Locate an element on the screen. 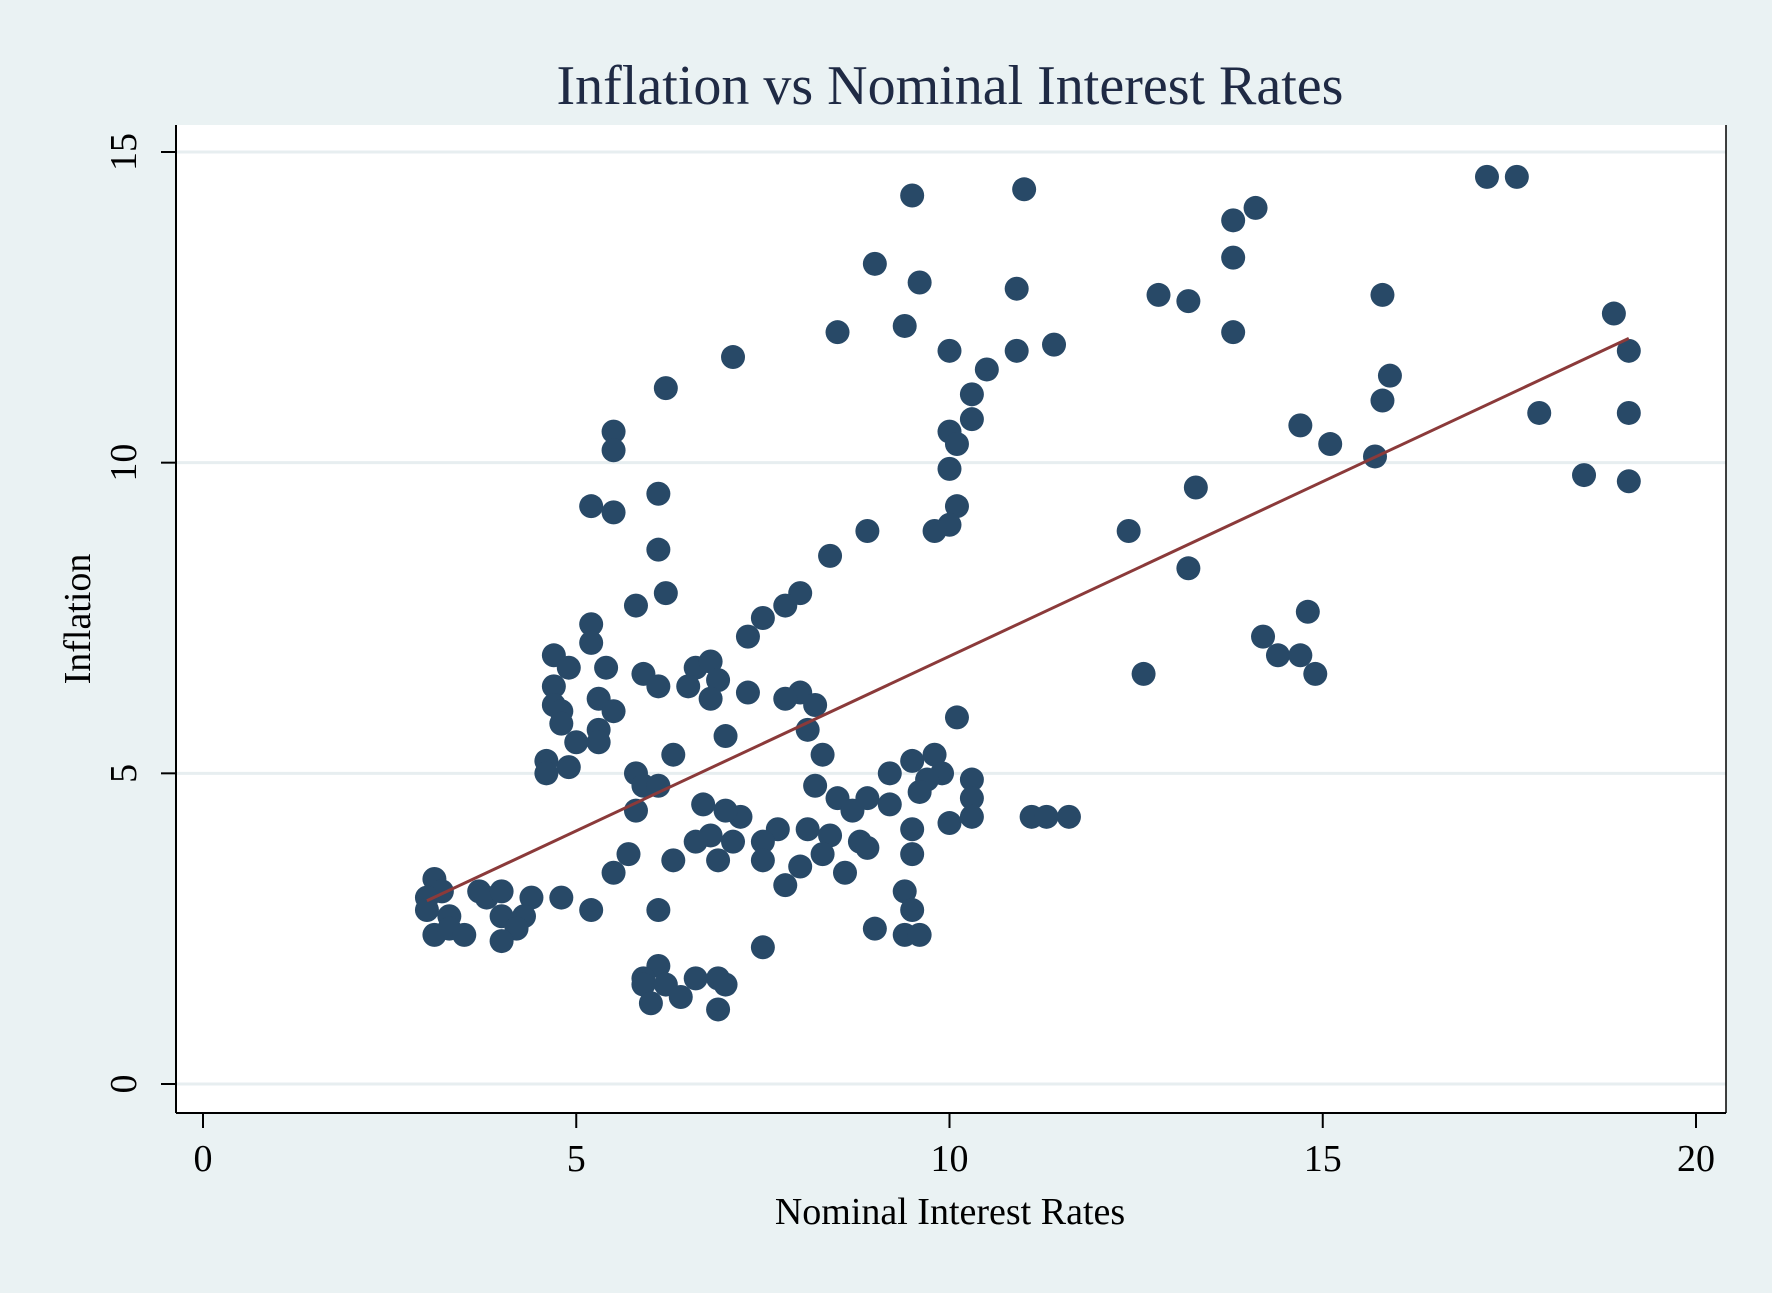 Image resolution: width=1772 pixels, height=1293 pixels. x-tick-label-10: 10 is located at coordinates (950, 1159).